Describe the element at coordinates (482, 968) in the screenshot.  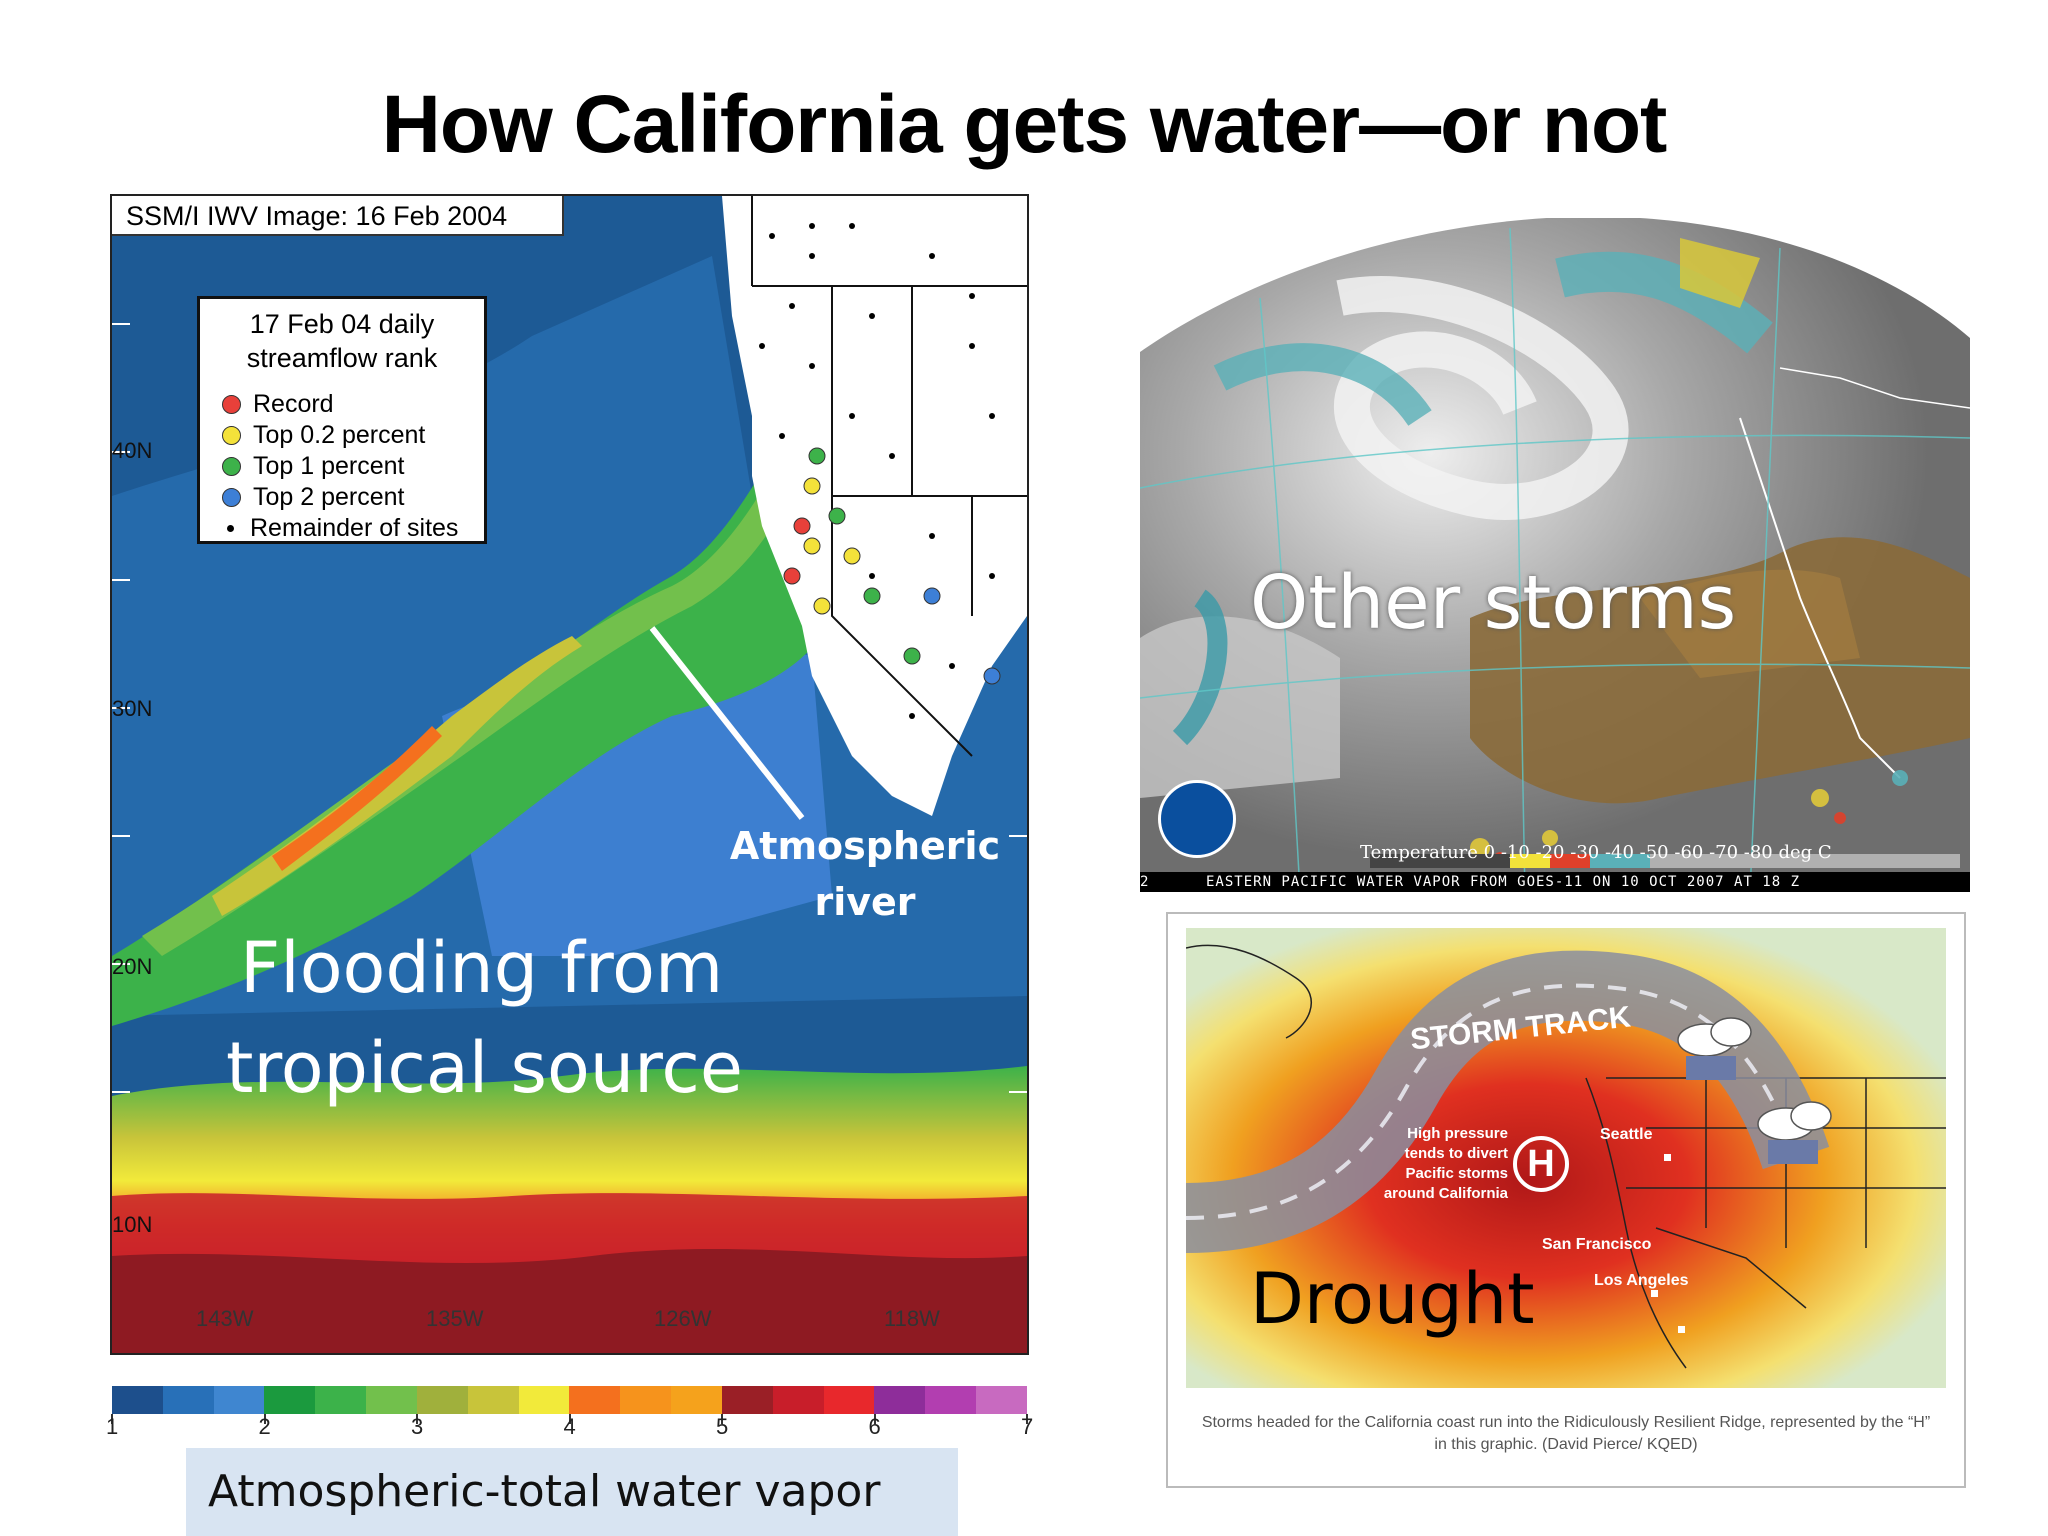
I see `flood-line1: Flooding from` at that location.